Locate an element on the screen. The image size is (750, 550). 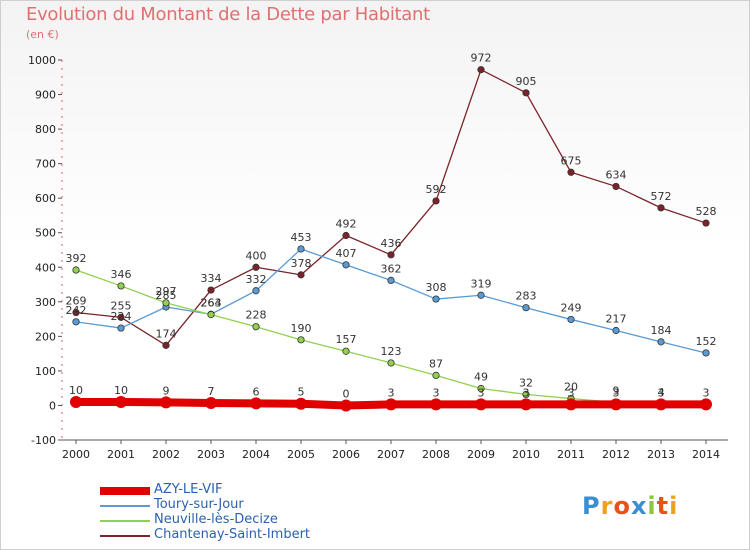
legend-label-neuville-les-decize: Neuville-lès-Decize is located at coordinates (216, 519).